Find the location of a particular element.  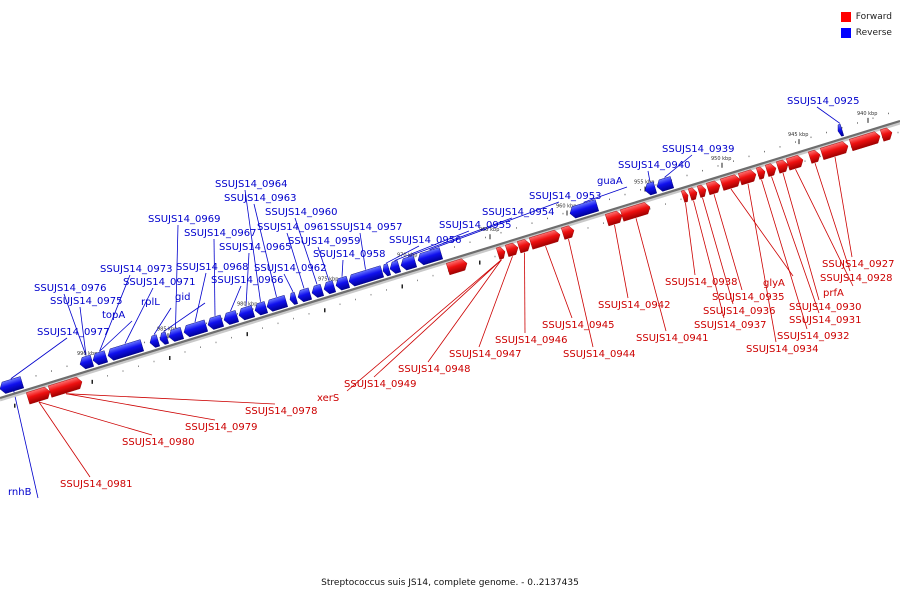

gene-label: rnhB is located at coordinates (20, 492).